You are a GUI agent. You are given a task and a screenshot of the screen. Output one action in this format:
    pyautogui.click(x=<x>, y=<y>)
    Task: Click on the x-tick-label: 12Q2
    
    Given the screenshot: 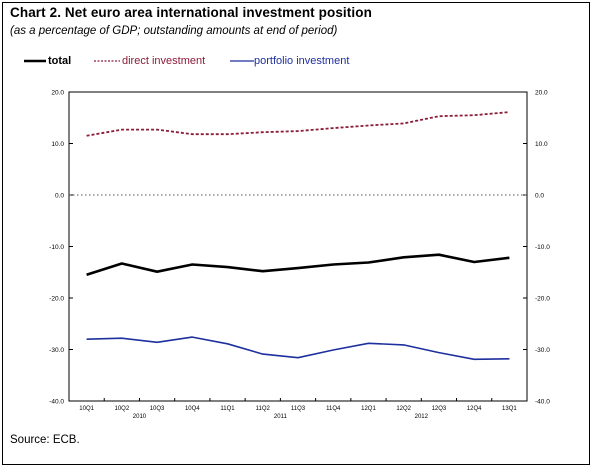 What is the action you would take?
    pyautogui.click(x=403, y=409)
    